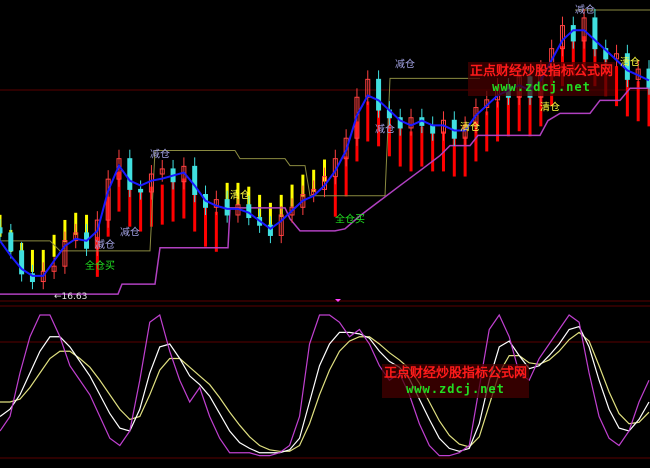 The image size is (650, 468). What do you see at coordinates (70, 297) in the screenshot?
I see `low-price-label: ←16.63` at bounding box center [70, 297].